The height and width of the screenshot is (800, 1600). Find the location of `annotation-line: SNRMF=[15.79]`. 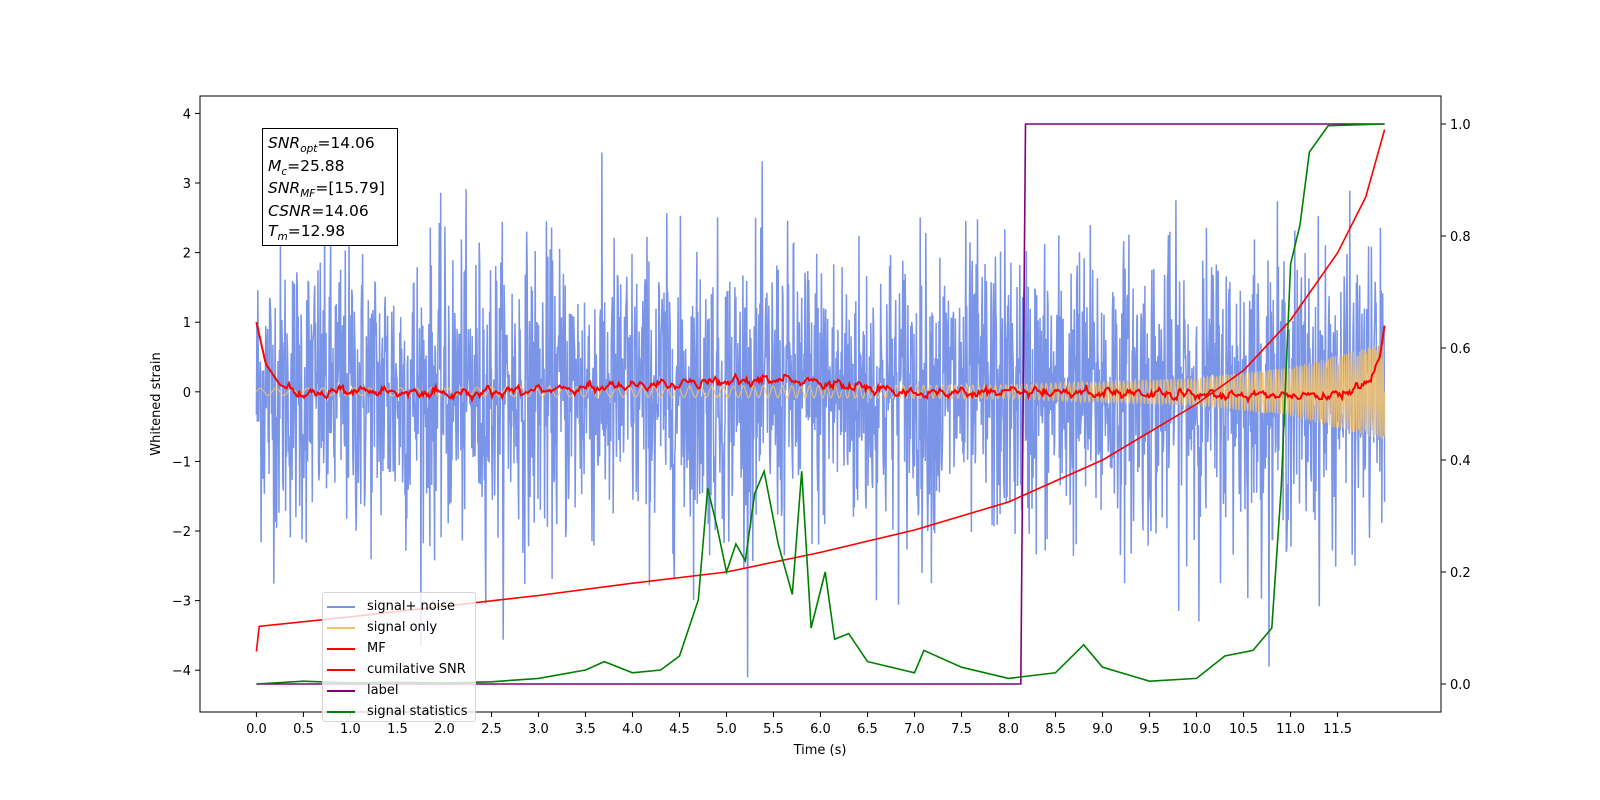

annotation-line: SNRMF=[15.79] is located at coordinates (332, 189).